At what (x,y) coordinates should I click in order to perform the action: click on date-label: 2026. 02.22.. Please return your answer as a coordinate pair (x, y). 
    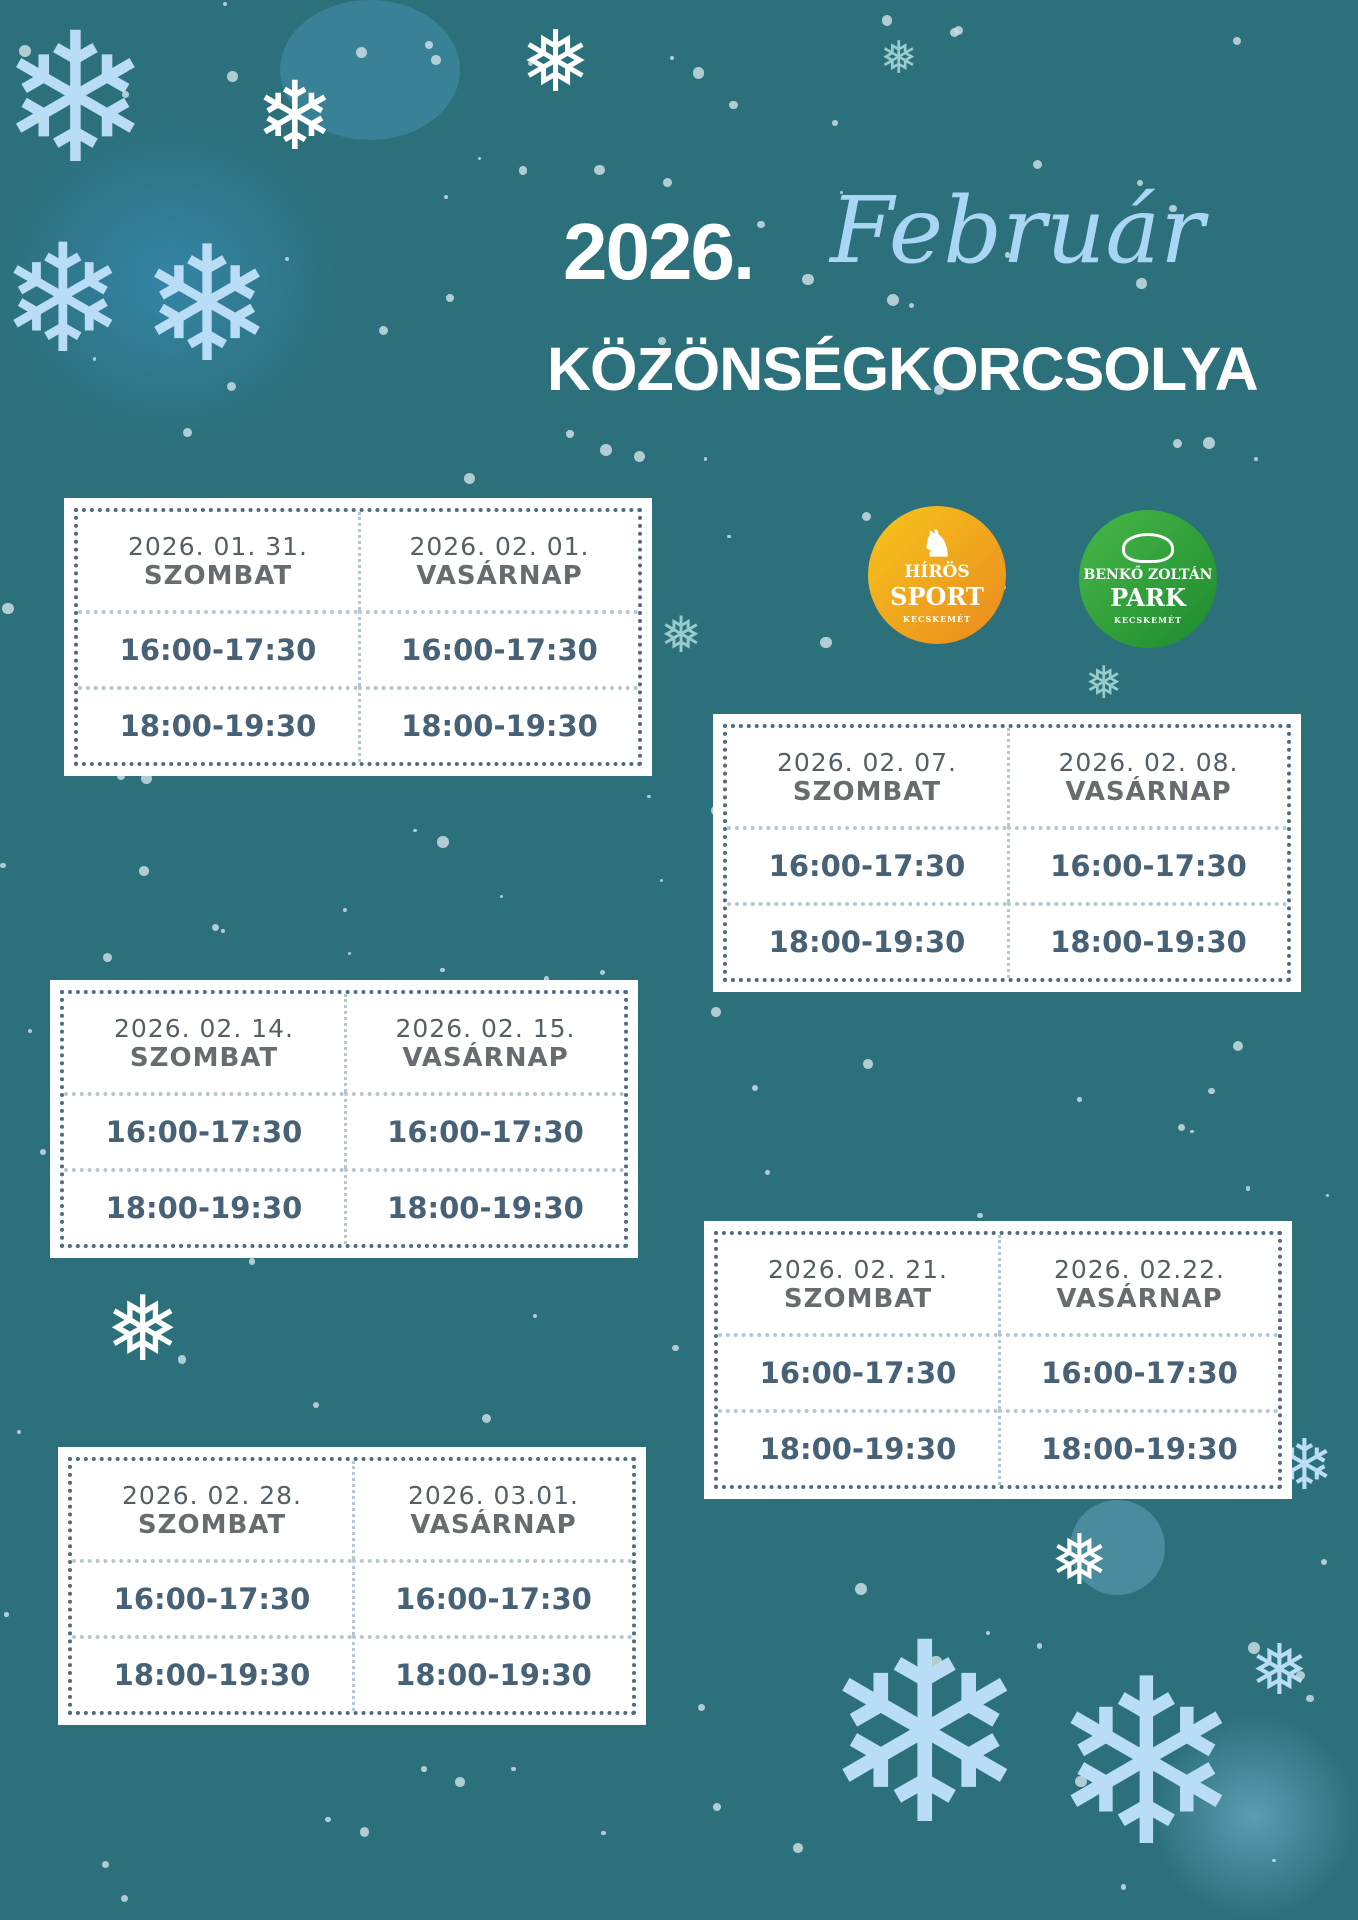
    Looking at the image, I should click on (1139, 1269).